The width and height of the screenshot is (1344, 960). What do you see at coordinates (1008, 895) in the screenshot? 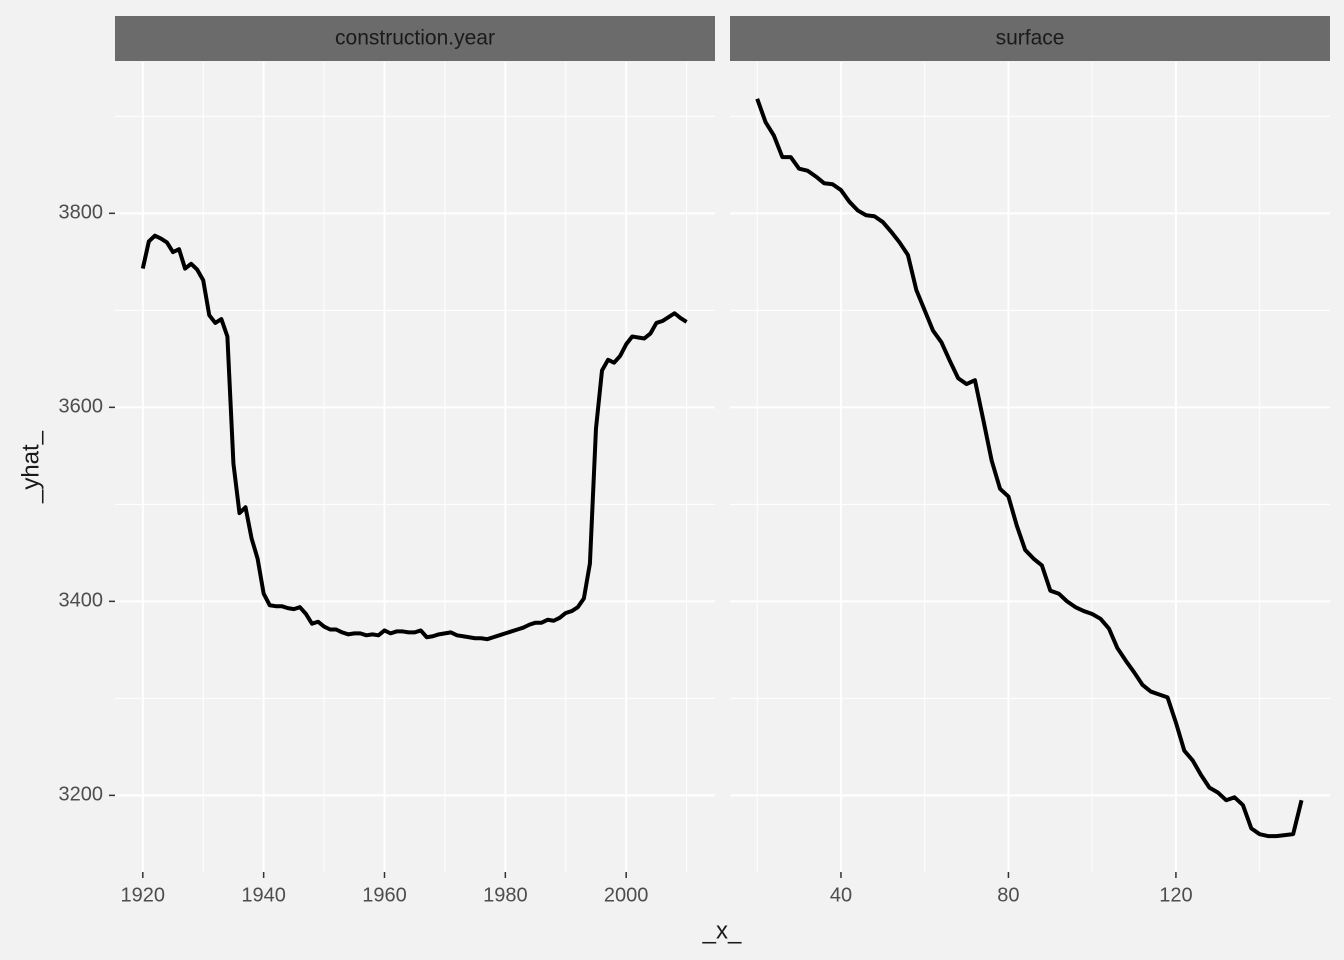
I see `x-tick-label: 80` at bounding box center [1008, 895].